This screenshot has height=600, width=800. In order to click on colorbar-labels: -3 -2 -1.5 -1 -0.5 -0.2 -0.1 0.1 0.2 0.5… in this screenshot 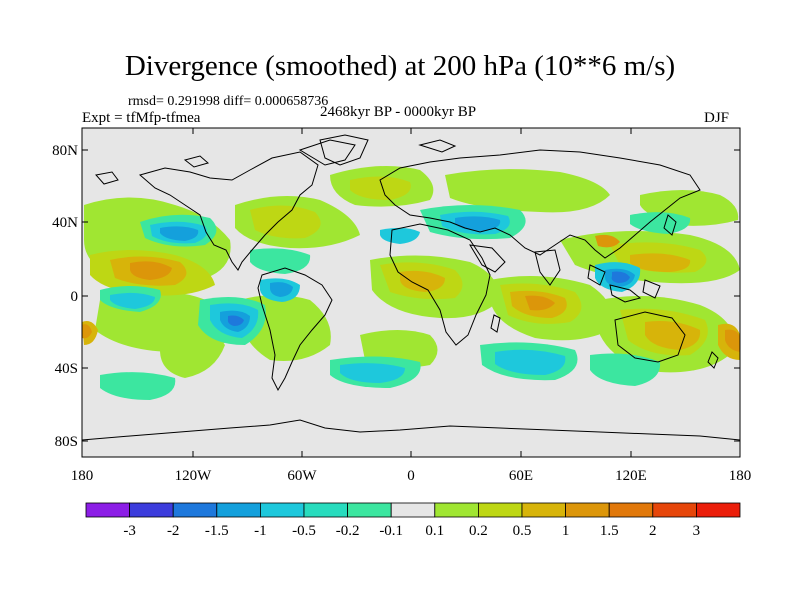, I will do `click(411, 531)`.